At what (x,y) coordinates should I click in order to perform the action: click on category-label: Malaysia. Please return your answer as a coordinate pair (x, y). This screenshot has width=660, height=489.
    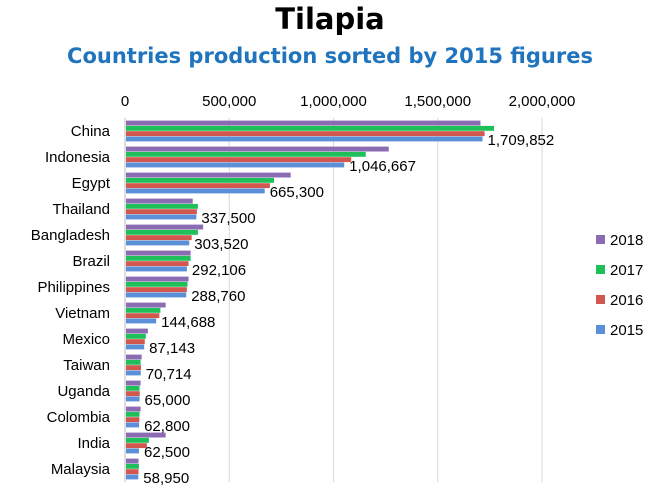
    Looking at the image, I should click on (81, 469).